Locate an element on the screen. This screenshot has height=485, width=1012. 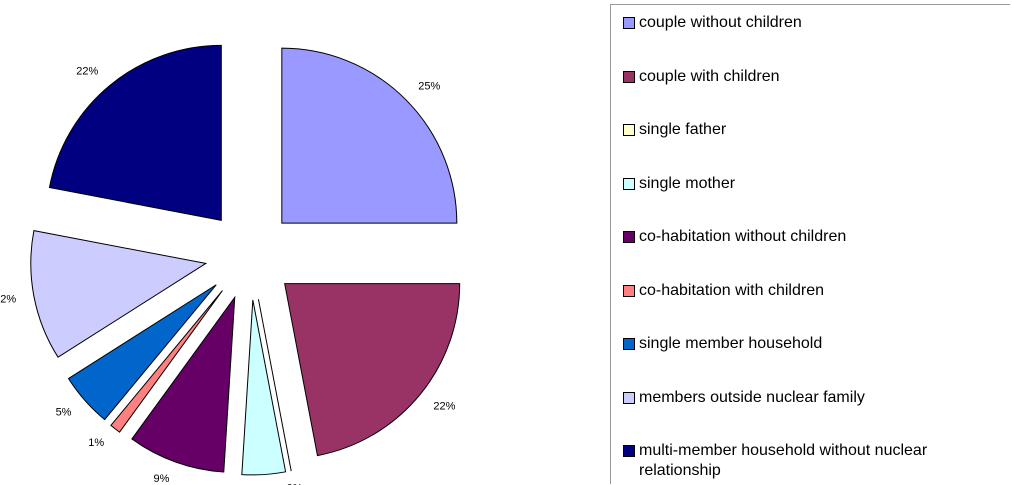
legend-label: couple without children is located at coordinates (720, 22).